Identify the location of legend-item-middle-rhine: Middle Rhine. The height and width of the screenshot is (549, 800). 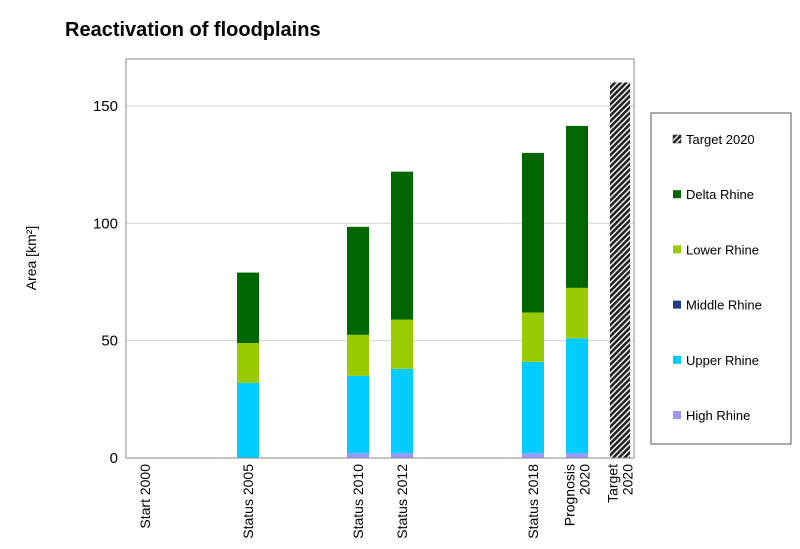
(717, 305).